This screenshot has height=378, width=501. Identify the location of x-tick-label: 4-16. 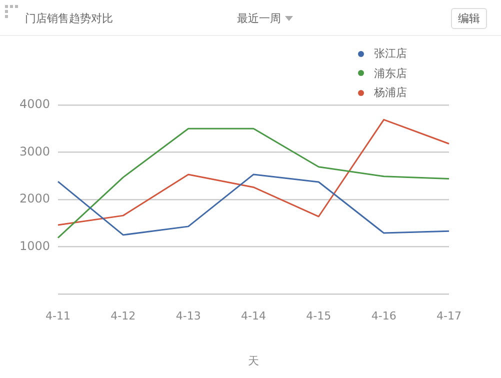
(383, 315).